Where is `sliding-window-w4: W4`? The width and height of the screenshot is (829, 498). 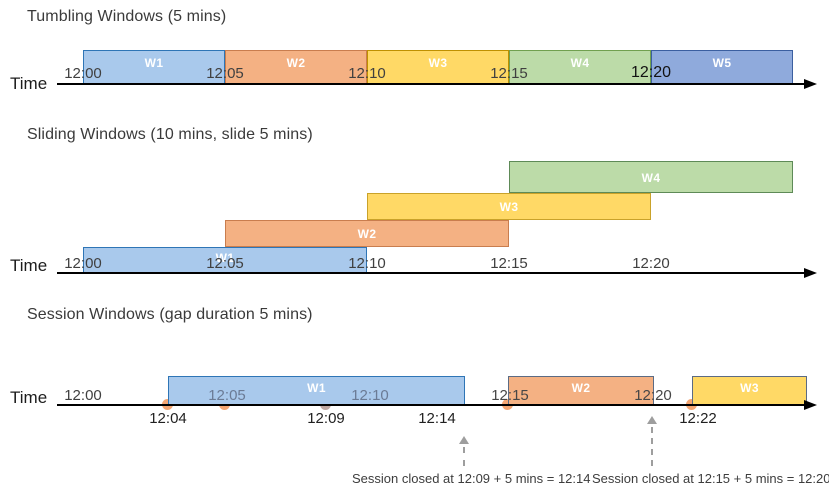 sliding-window-w4: W4 is located at coordinates (651, 177).